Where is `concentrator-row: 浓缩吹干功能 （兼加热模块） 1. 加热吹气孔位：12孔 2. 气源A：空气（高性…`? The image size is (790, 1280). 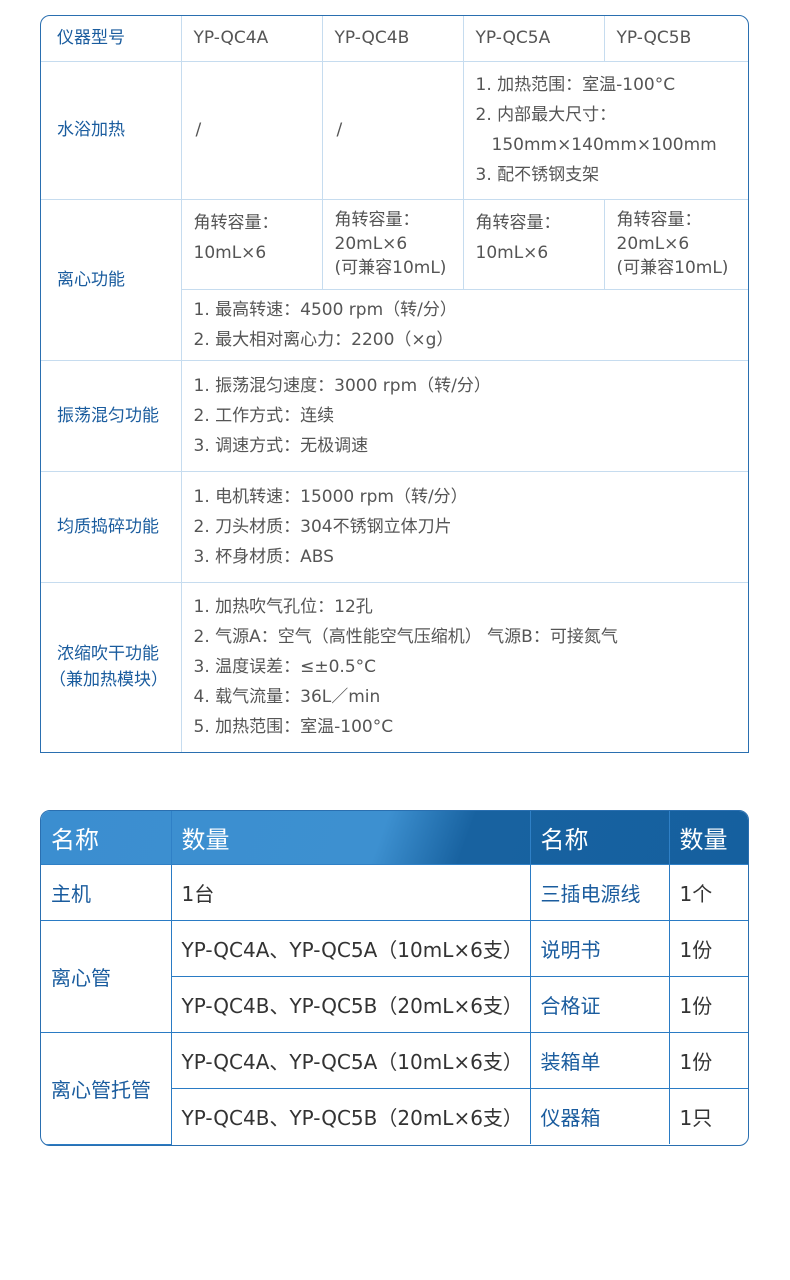 concentrator-row: 浓缩吹干功能 （兼加热模块） 1. 加热吹气孔位：12孔 2. 气源A：空气（高性… is located at coordinates (394, 666).